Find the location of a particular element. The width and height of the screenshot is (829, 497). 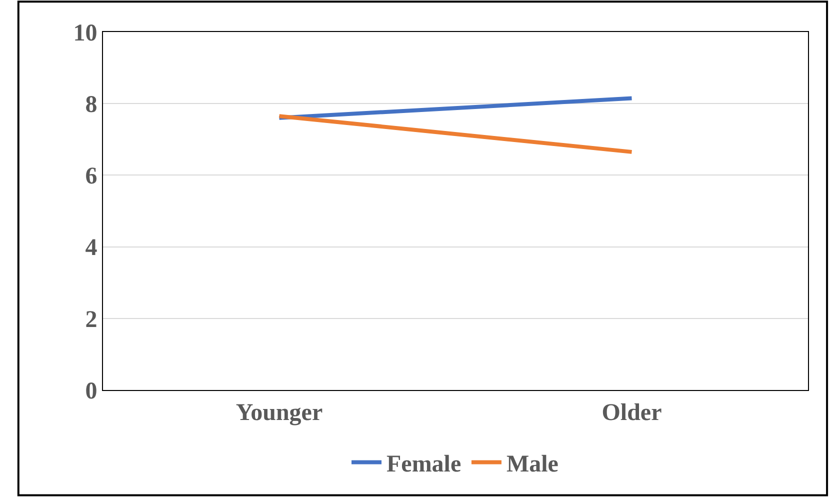

legend-label: Male is located at coordinates (532, 465).